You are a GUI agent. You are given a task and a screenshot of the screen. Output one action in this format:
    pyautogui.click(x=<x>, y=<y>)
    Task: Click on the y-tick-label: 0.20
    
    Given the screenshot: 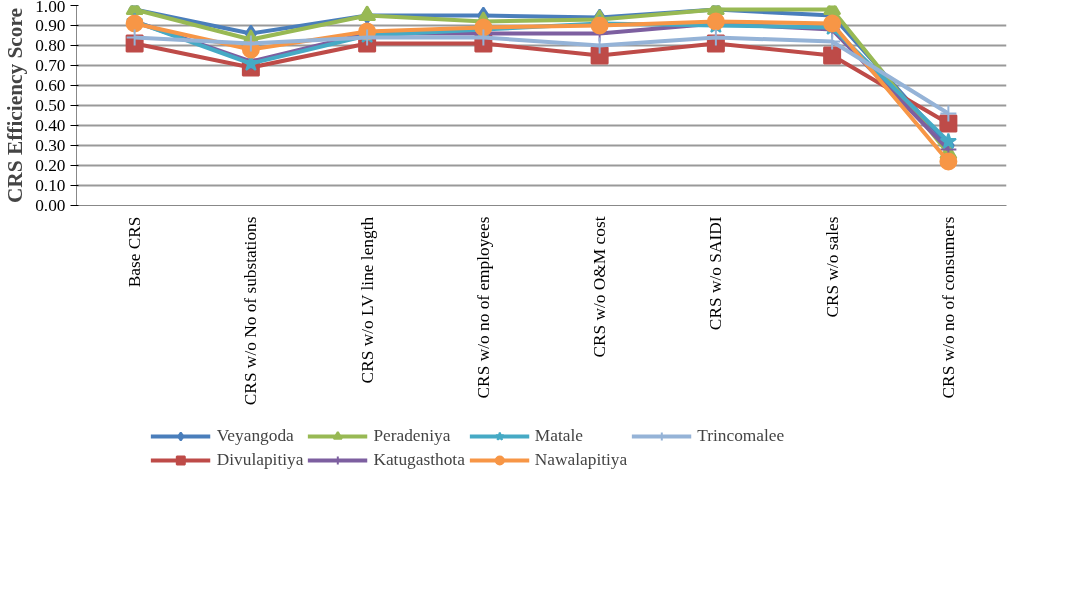 What is the action you would take?
    pyautogui.click(x=50, y=165)
    